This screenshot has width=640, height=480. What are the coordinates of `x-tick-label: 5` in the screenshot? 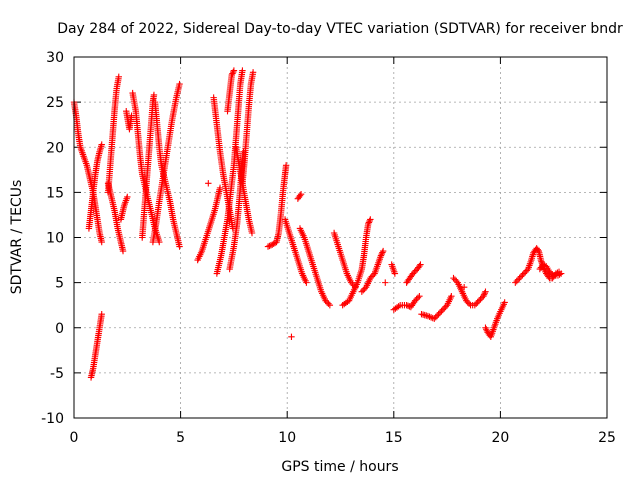 It's located at (180, 438).